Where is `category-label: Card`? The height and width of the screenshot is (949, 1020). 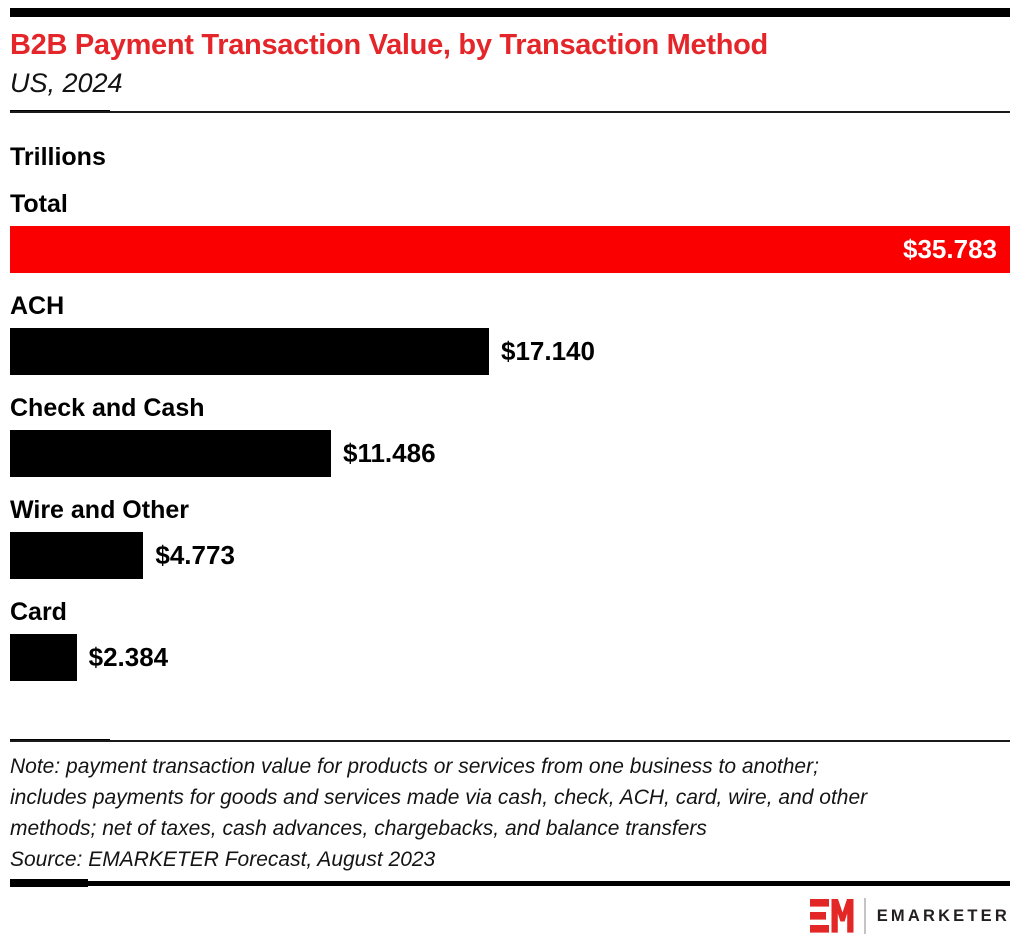 category-label: Card is located at coordinates (38, 612).